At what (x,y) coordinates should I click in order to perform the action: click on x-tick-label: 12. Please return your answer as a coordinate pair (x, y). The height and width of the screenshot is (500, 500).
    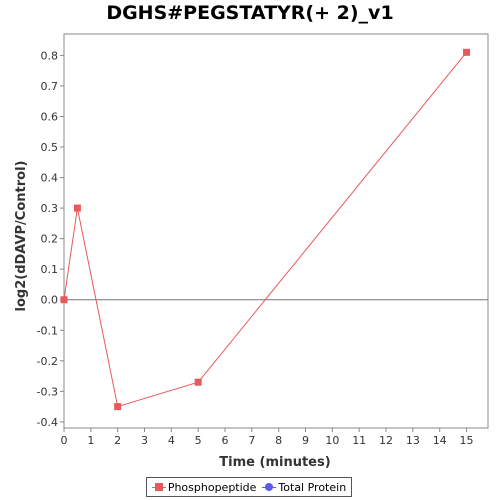
    Looking at the image, I should click on (386, 440).